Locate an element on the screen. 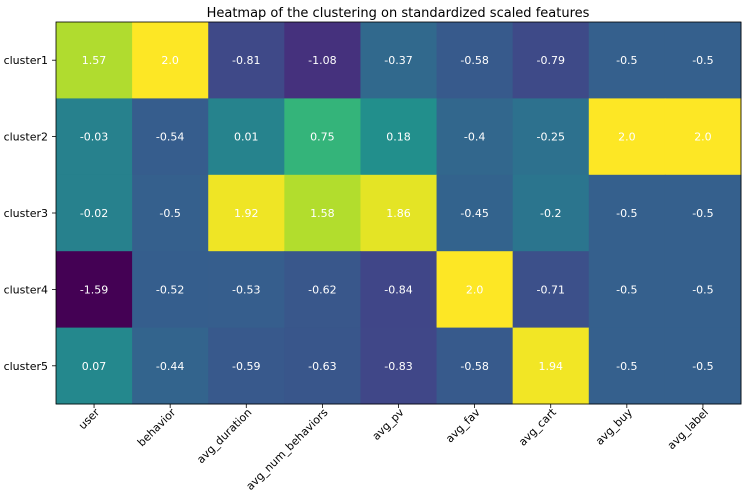  cell-label: -0.54 is located at coordinates (170, 137).